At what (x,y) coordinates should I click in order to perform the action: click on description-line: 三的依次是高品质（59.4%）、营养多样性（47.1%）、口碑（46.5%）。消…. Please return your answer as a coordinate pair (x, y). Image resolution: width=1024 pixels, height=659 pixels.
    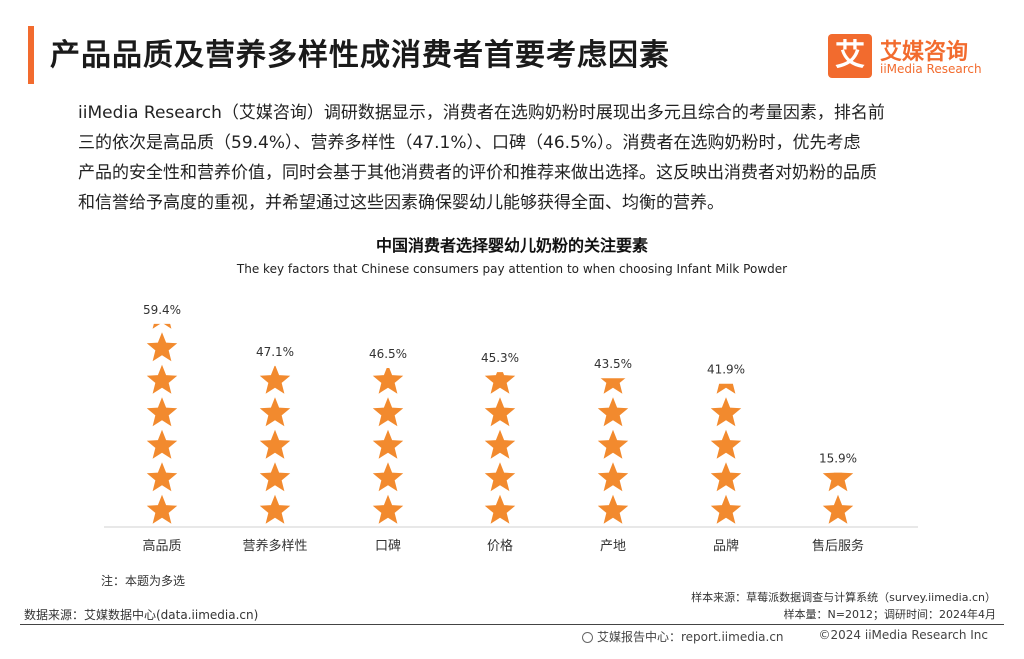
    Looking at the image, I should click on (469, 143).